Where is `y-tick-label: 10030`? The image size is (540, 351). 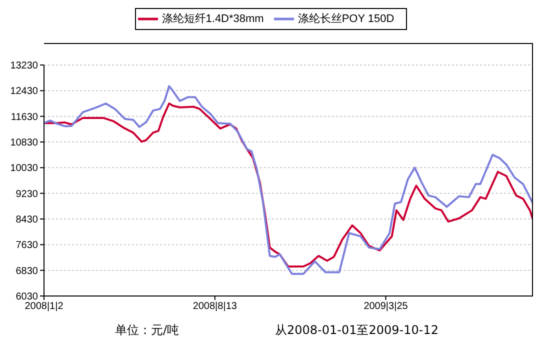
y-tick-label: 10030 is located at coordinates (24, 168).